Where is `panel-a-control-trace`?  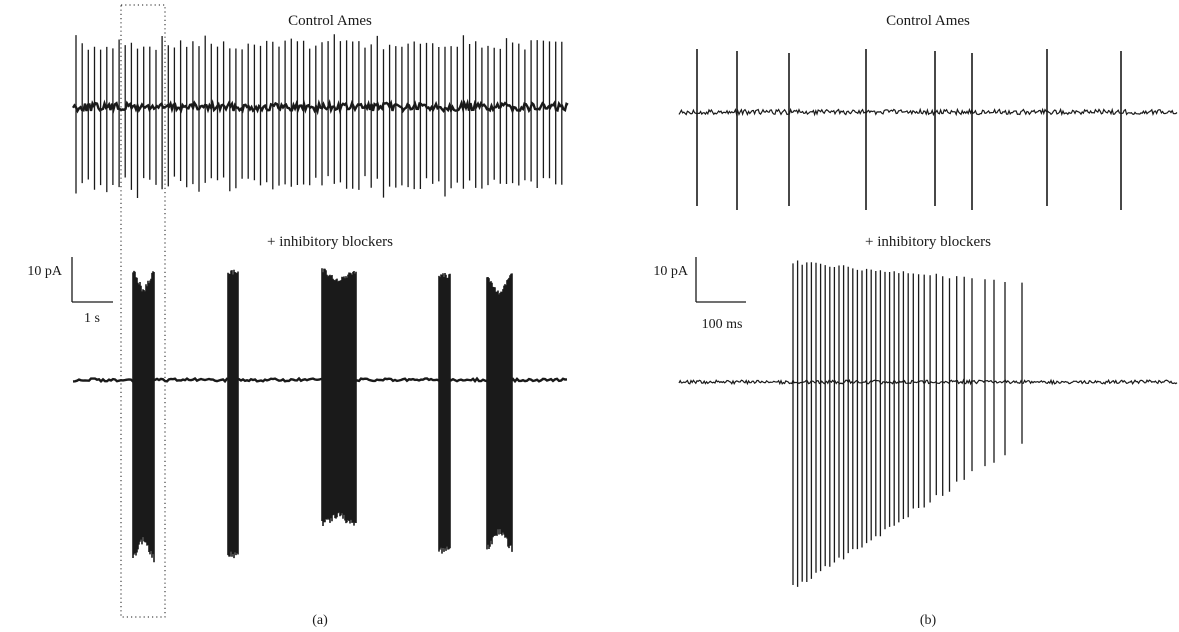 panel-a-control-trace is located at coordinates (320, 116).